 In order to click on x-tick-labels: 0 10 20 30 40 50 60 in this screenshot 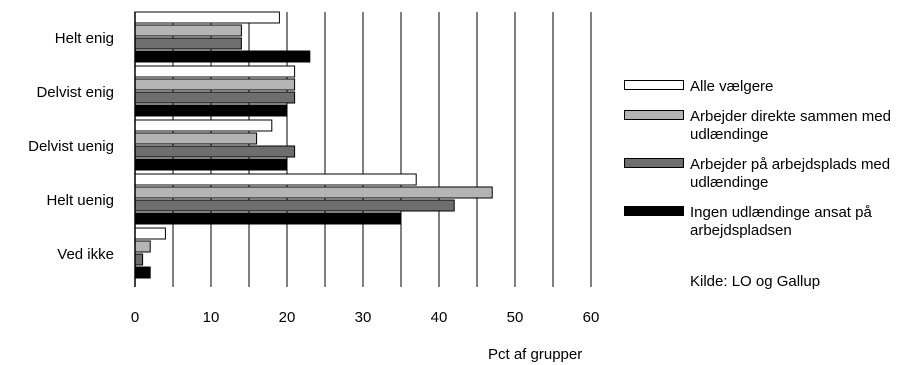, I will do `click(365, 317)`.